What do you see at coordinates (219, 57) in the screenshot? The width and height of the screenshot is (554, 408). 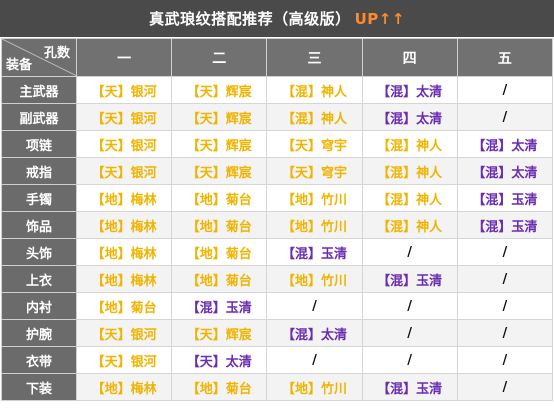 I see `column-header-2: 二` at bounding box center [219, 57].